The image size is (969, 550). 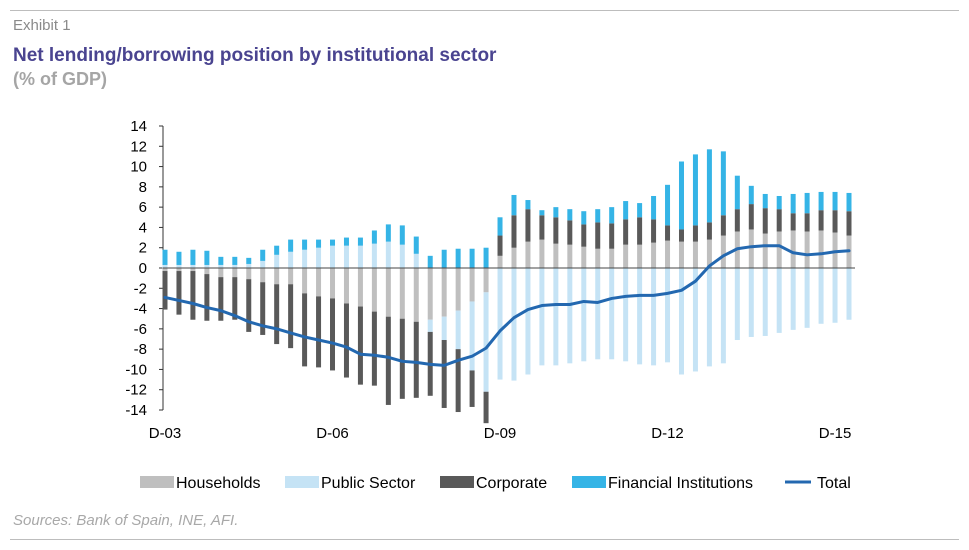 I want to click on legend-label: Financial Institutions, so click(x=680, y=483).